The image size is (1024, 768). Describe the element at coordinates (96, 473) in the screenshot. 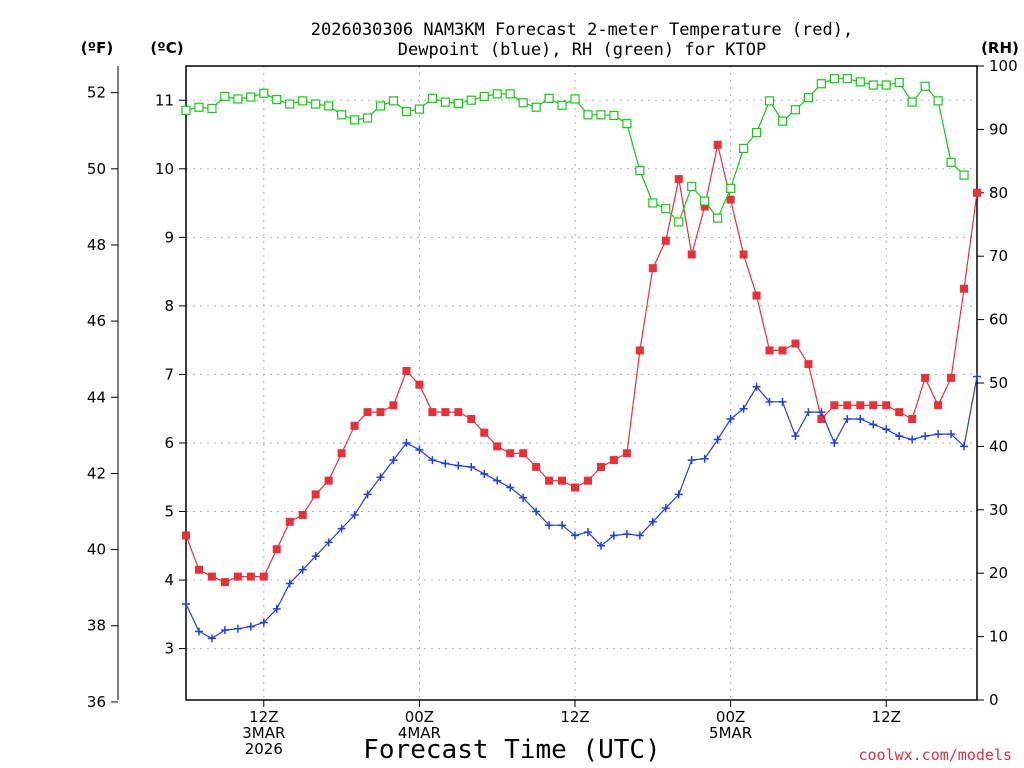

I see `fahrenheit-tick-label: 42` at that location.